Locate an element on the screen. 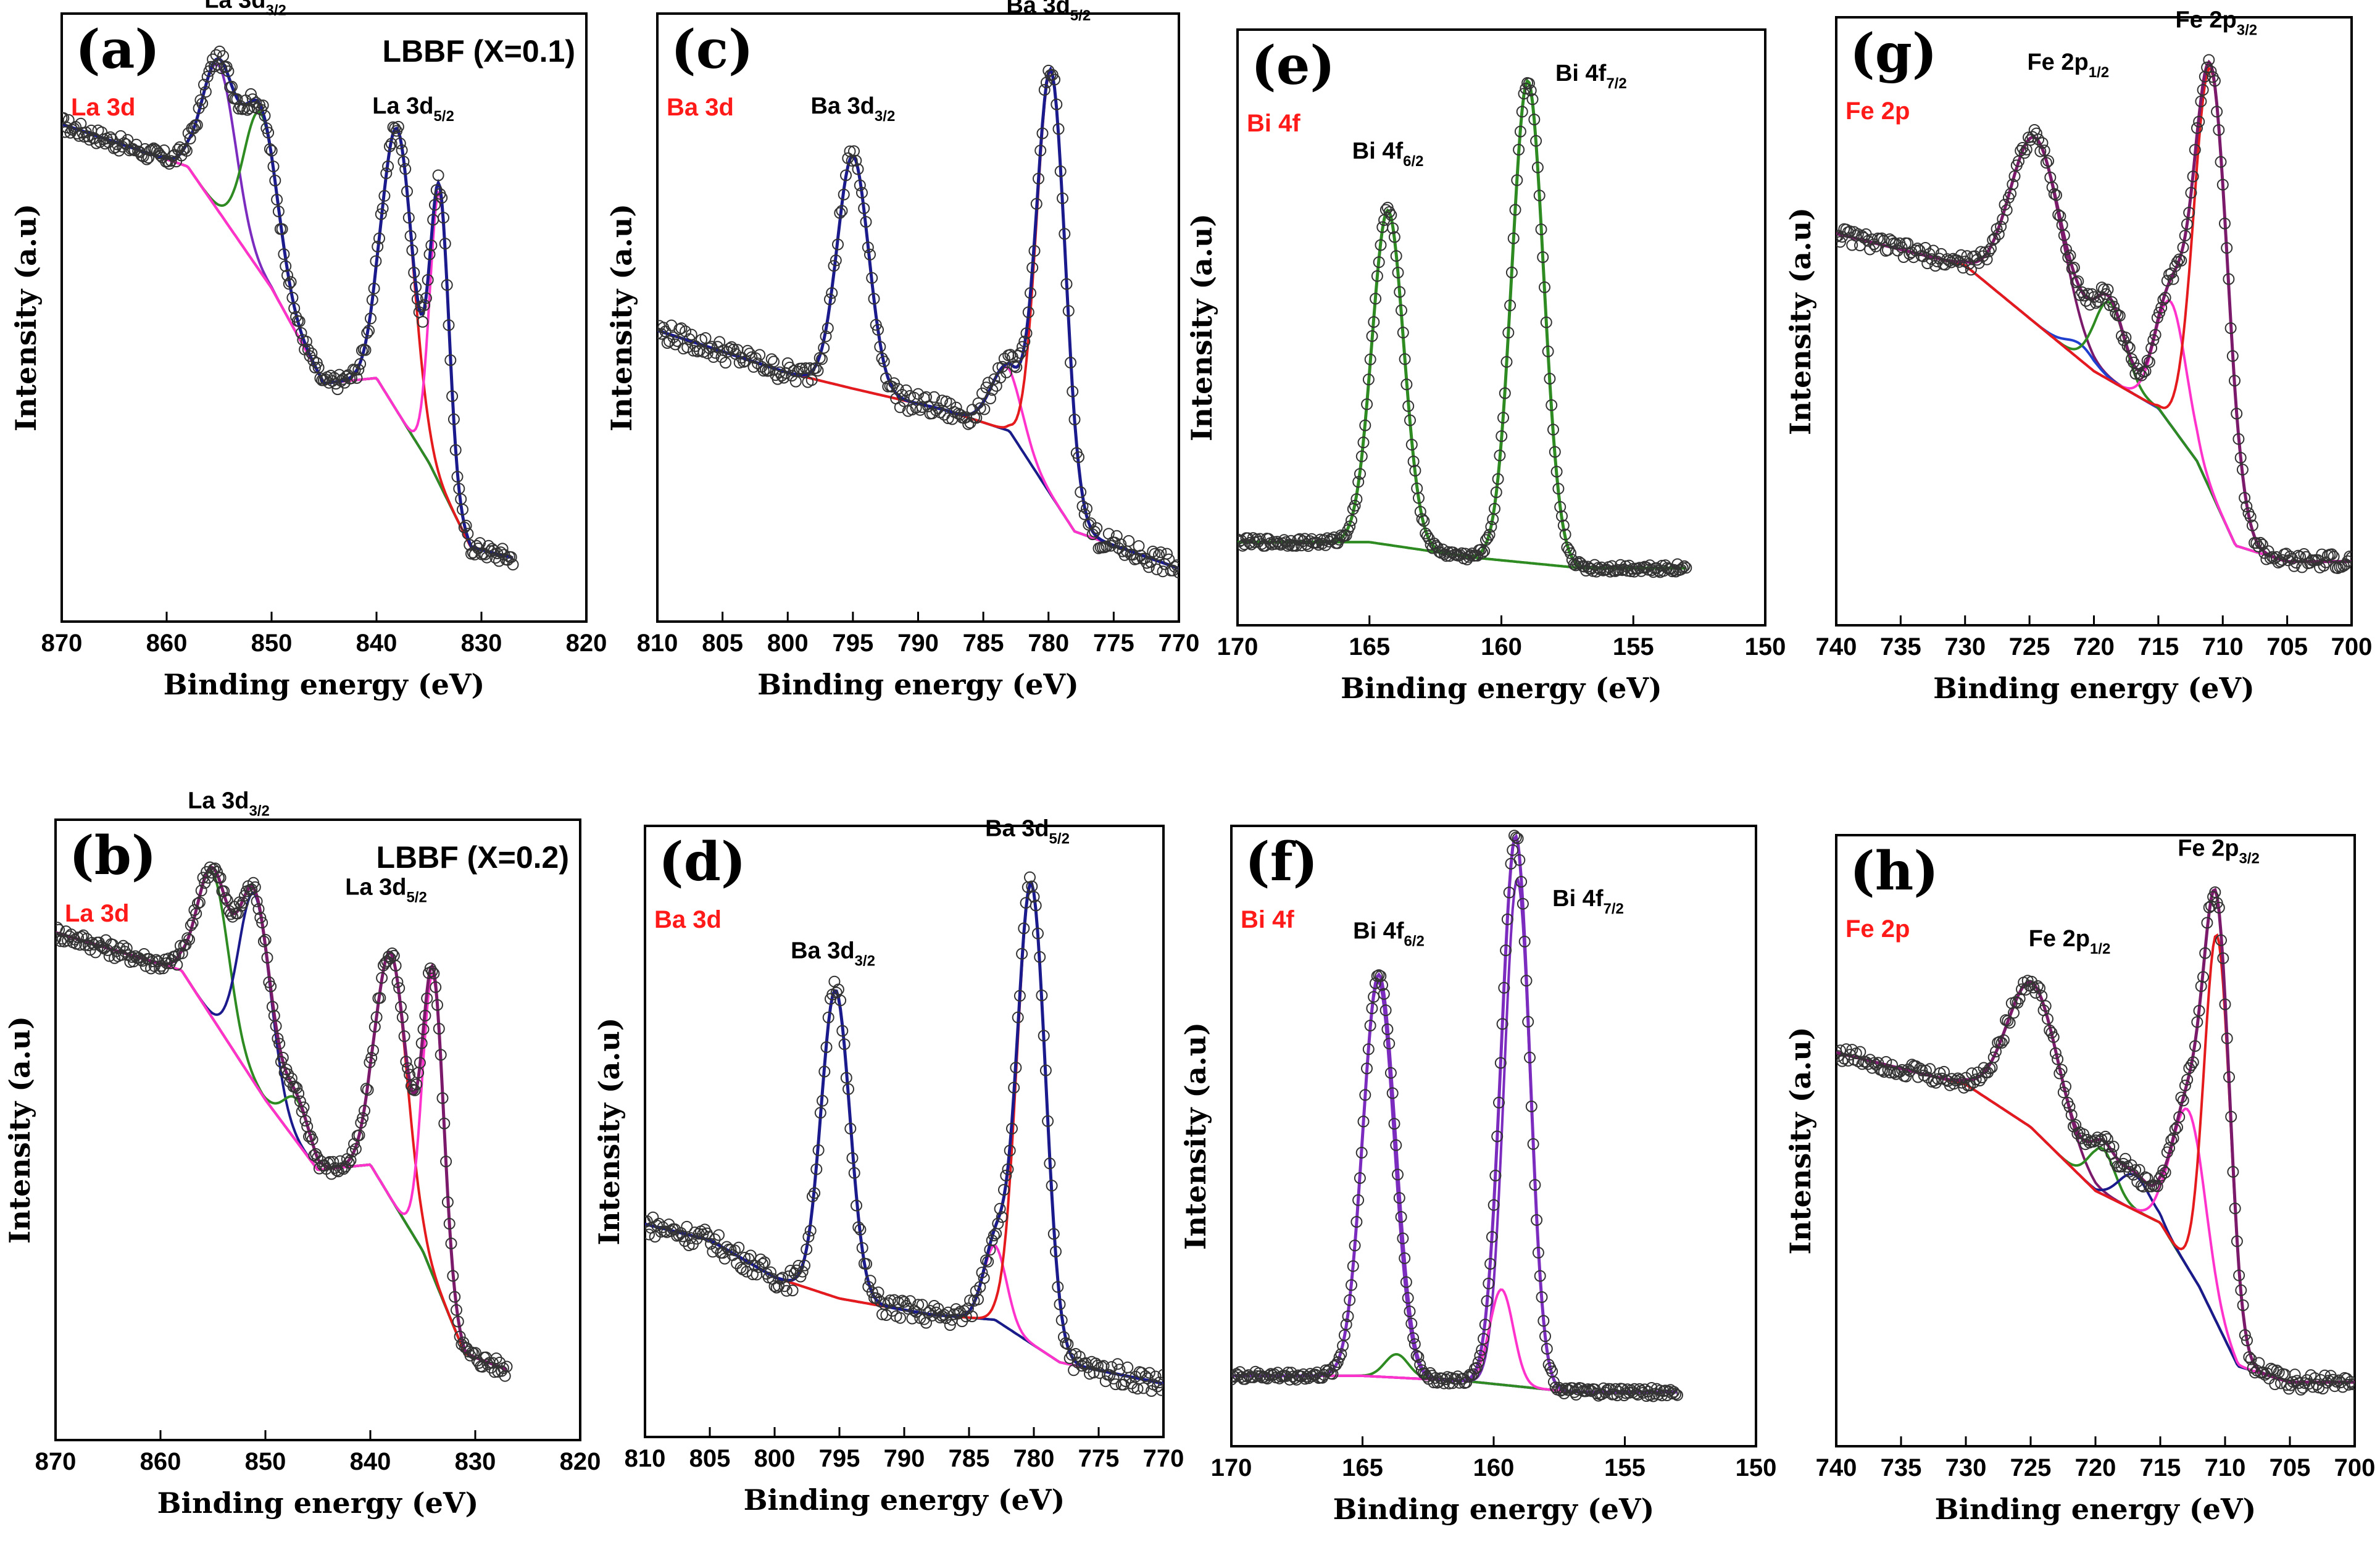  envelope-line is located at coordinates (918, 317).